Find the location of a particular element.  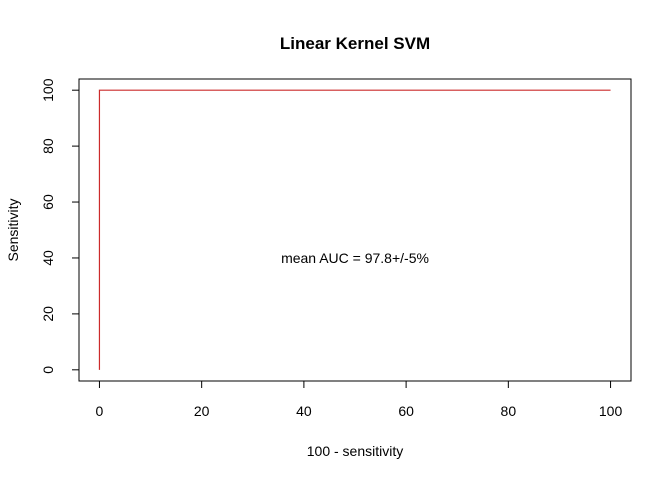

x-tick-label: 80 is located at coordinates (509, 411).